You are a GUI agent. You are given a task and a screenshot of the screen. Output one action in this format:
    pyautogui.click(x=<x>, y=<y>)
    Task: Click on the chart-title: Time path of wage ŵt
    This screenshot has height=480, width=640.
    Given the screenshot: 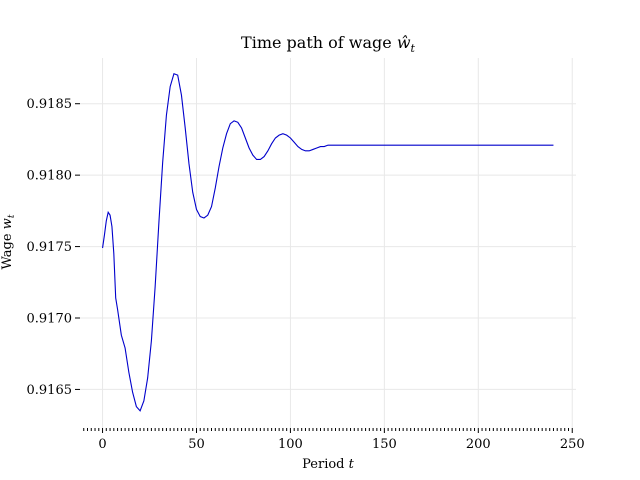 What is the action you would take?
    pyautogui.click(x=328, y=44)
    